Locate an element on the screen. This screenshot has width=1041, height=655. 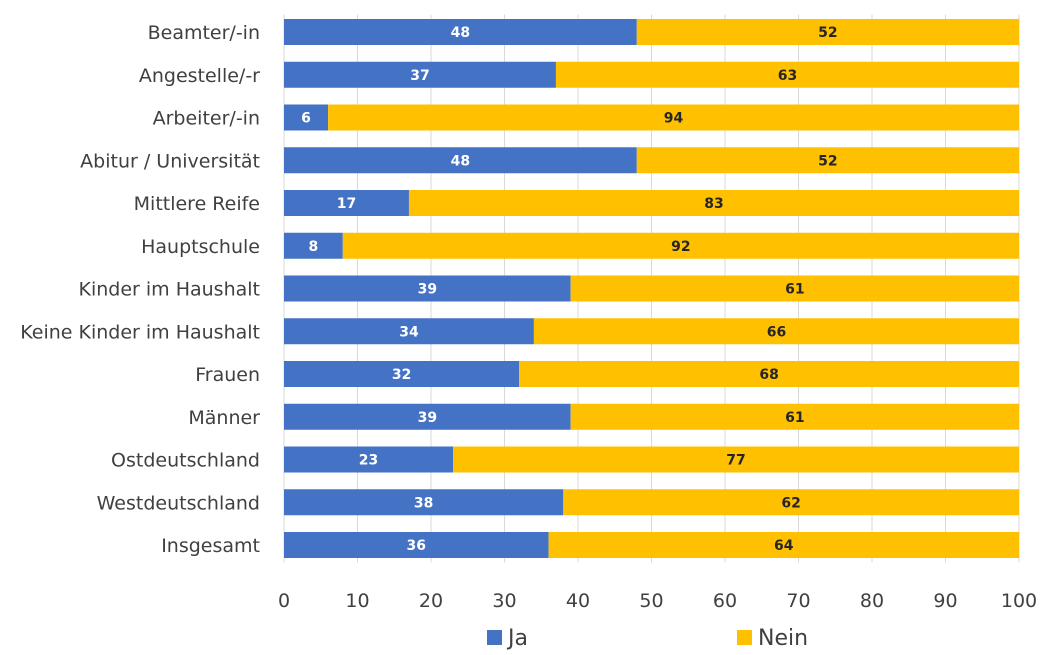
data-label-nein-5: 92 is located at coordinates (680, 247).